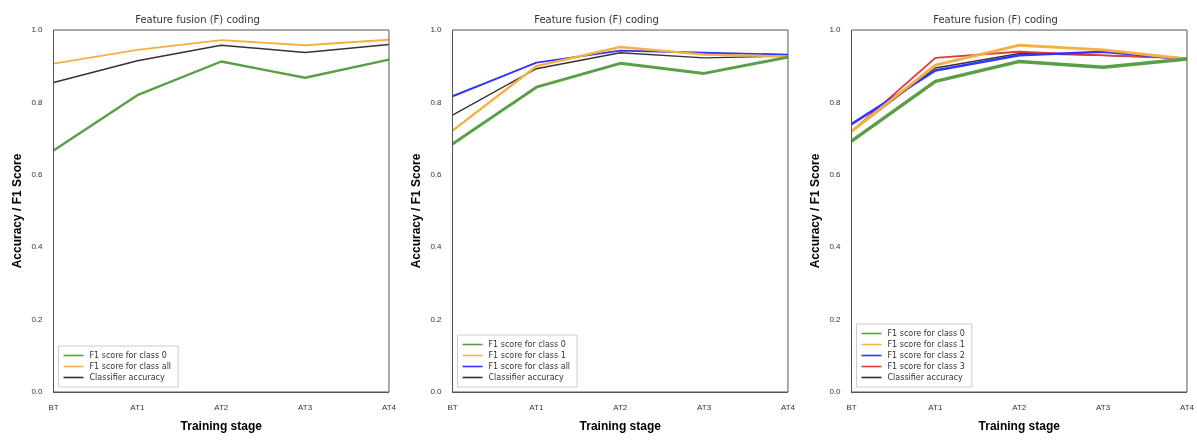 This screenshot has height=442, width=1197. What do you see at coordinates (926, 355) in the screenshot?
I see `legend-label: F1 score for class 2` at bounding box center [926, 355].